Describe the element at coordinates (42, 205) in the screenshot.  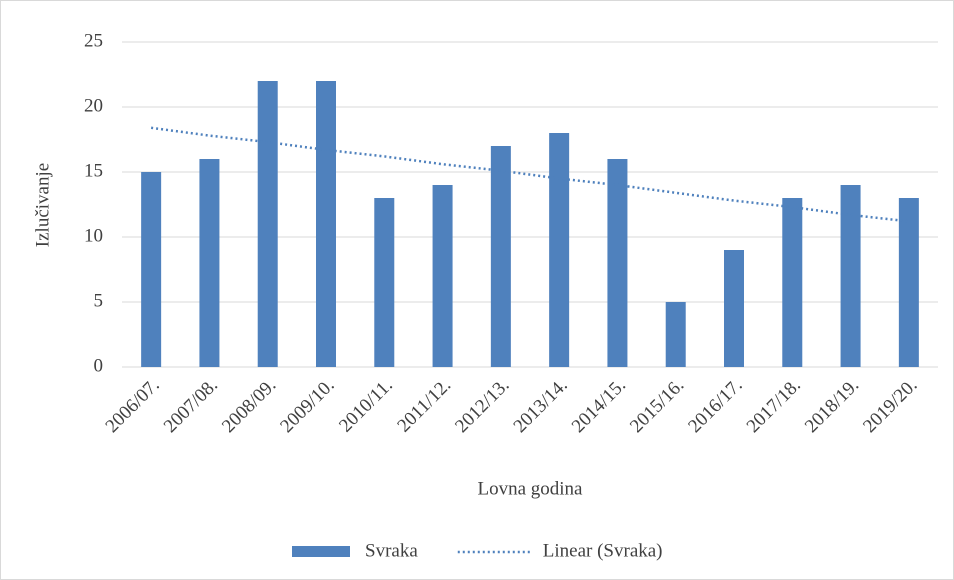
I see `y-axis-title: Izlučivanje` at that location.